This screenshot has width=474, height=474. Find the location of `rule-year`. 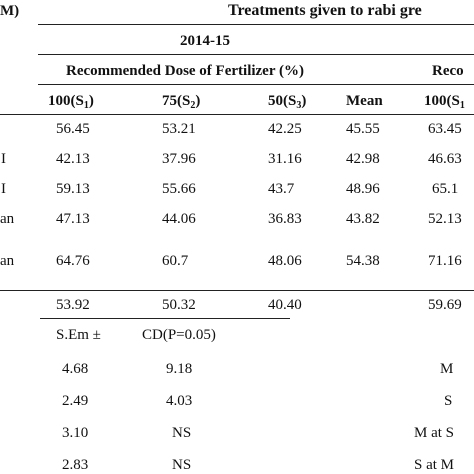

rule-year is located at coordinates (256, 54).